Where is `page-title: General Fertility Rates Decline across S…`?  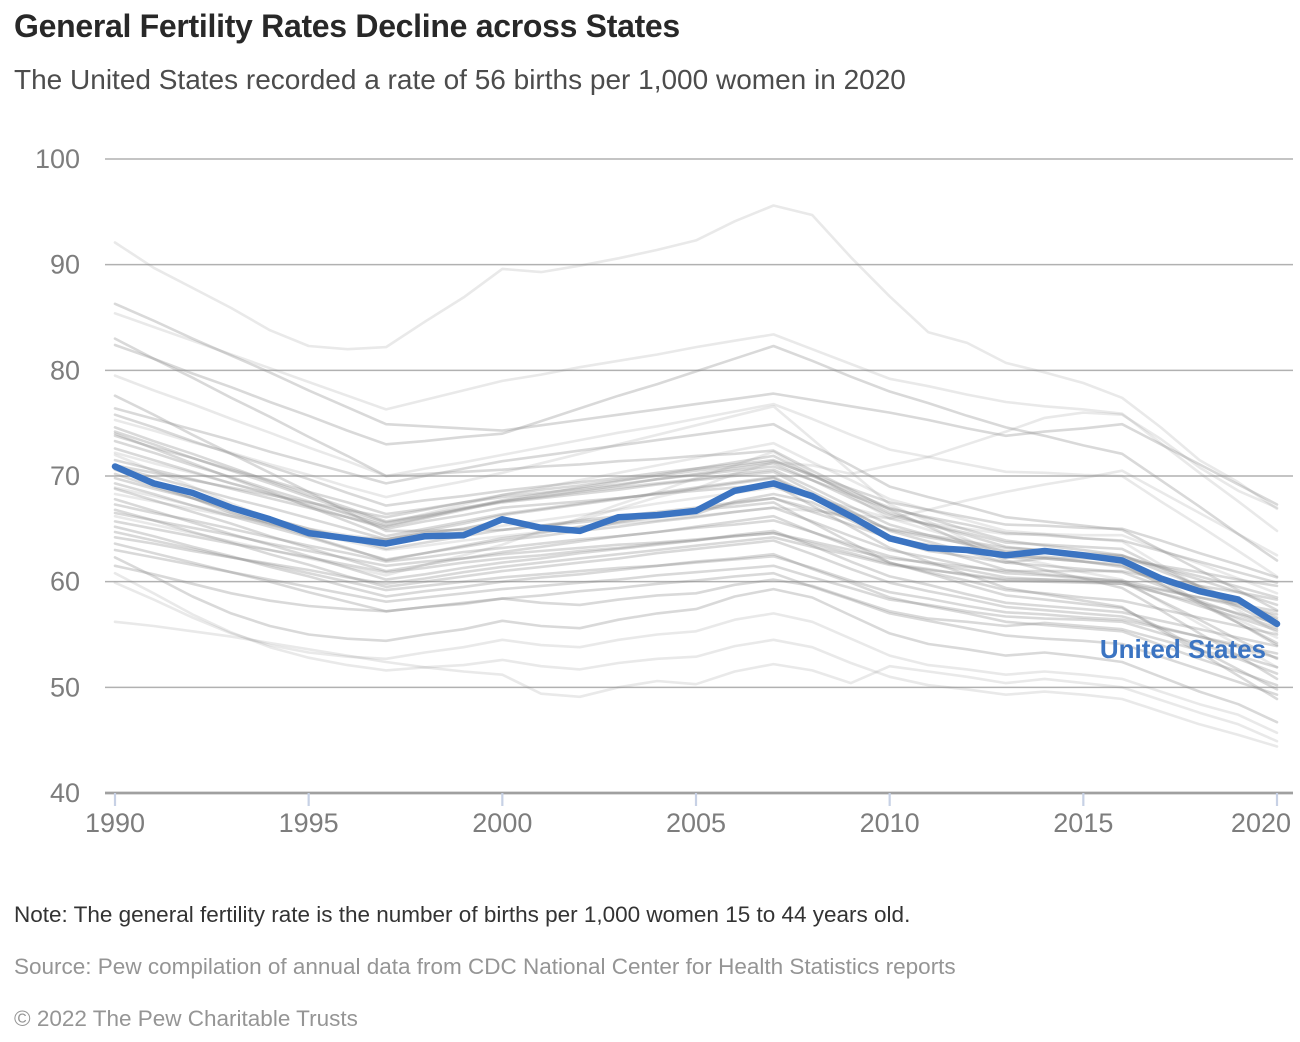 page-title: General Fertility Rates Decline across S… is located at coordinates (347, 26).